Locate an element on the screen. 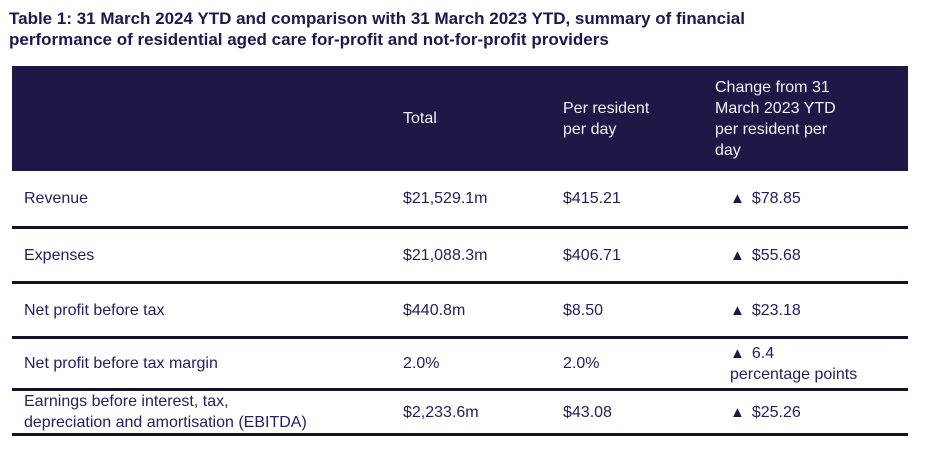 The width and height of the screenshot is (926, 463). change-amount: $23.18 is located at coordinates (776, 310).